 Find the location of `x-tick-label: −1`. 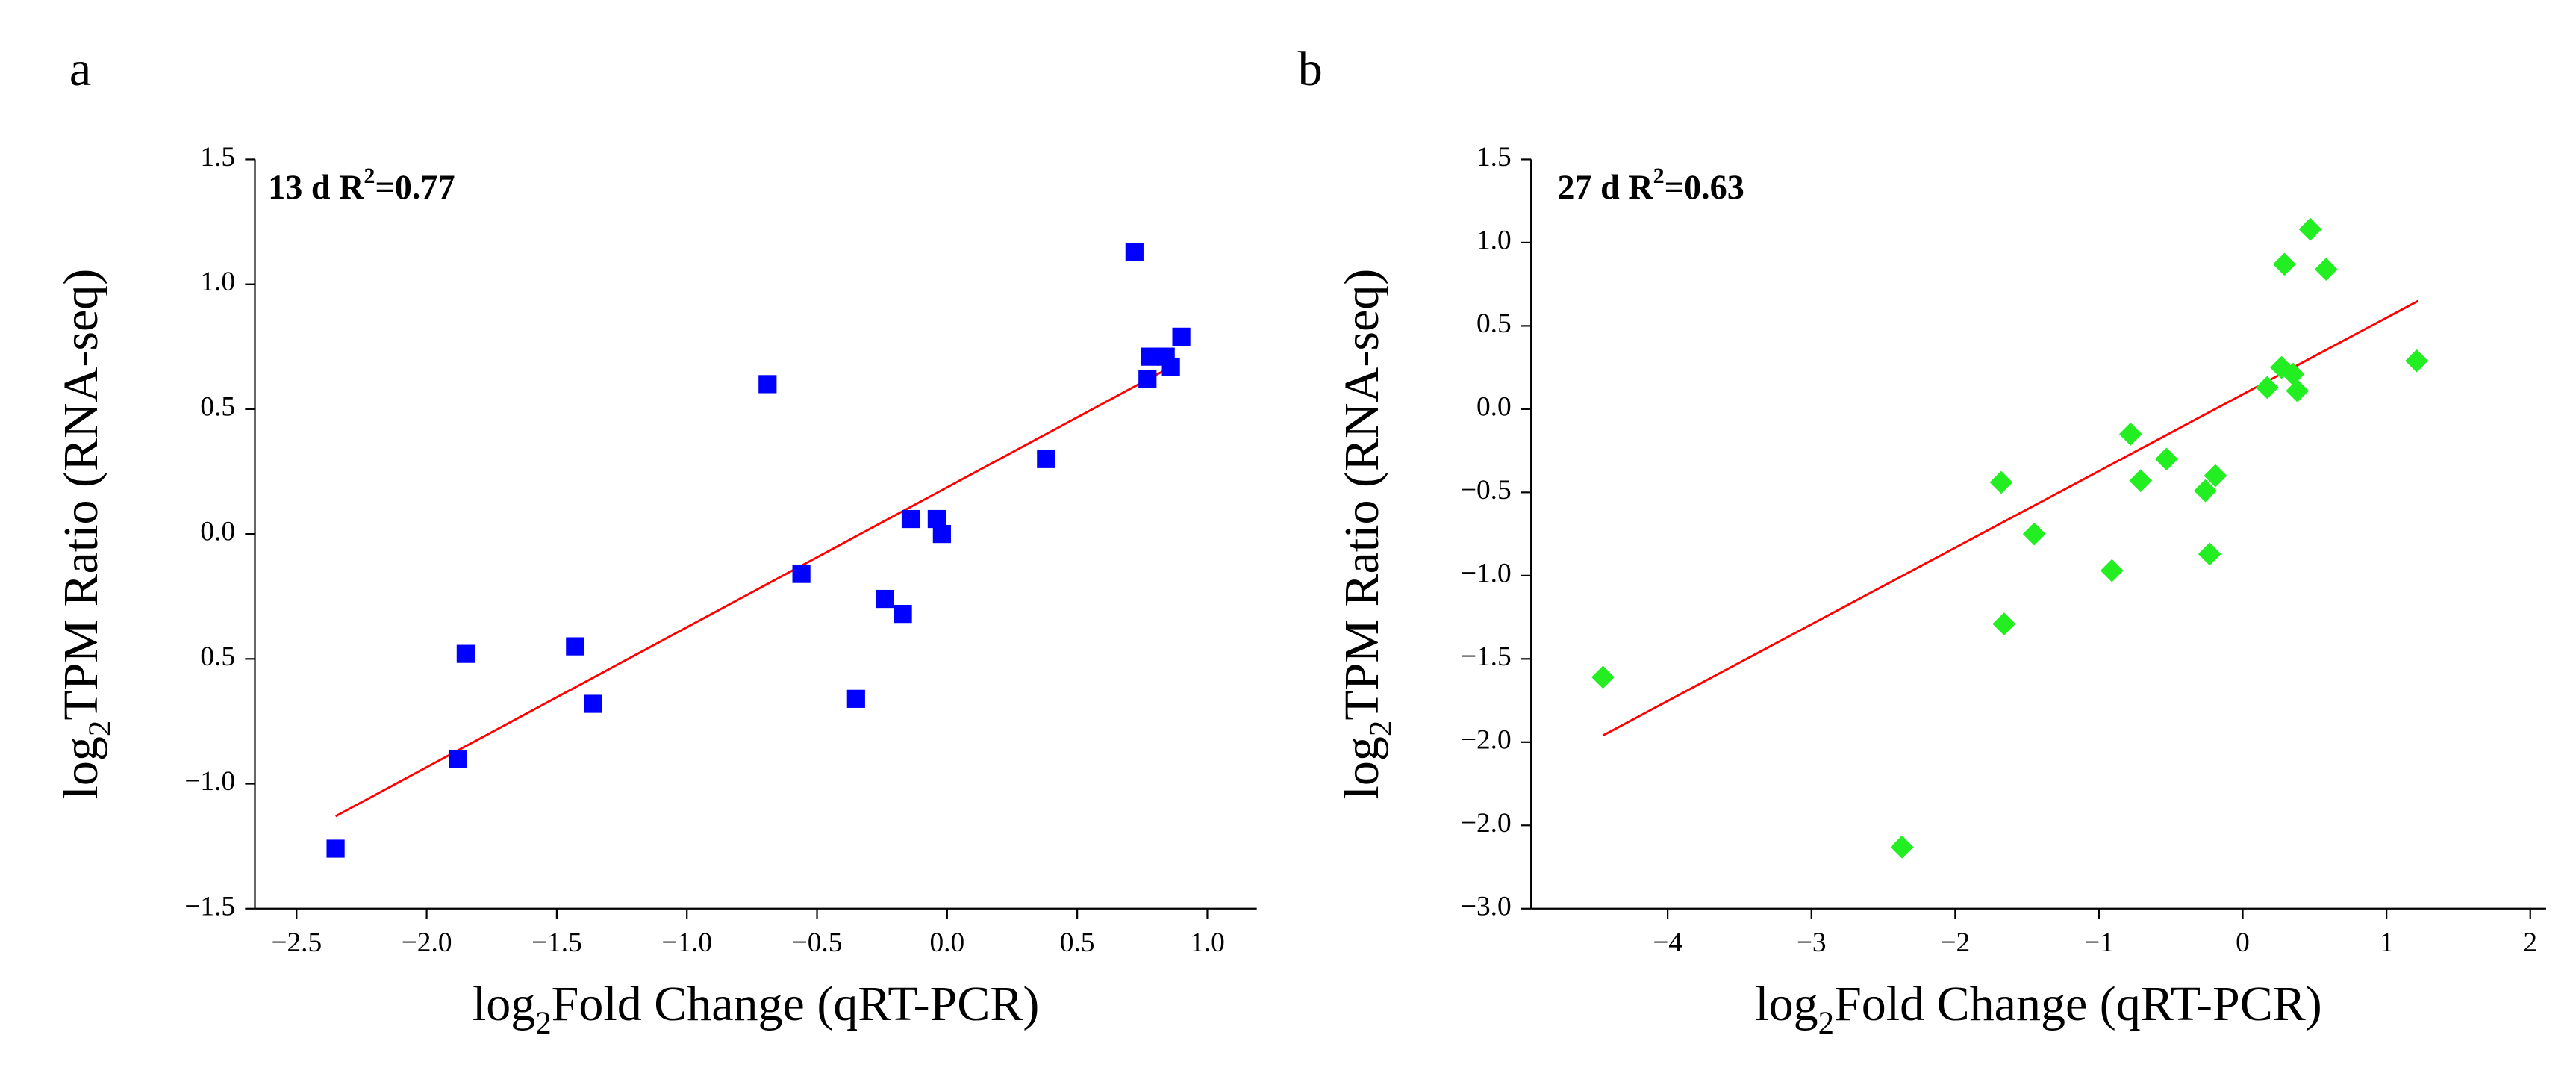

x-tick-label: −1 is located at coordinates (2099, 942).